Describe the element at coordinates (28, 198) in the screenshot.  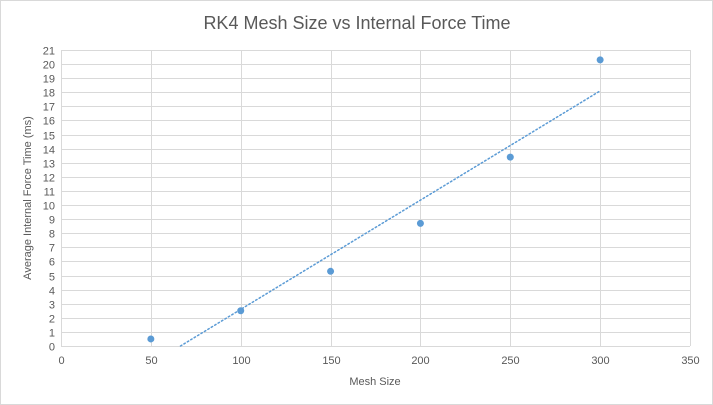
I see `y-axis-title: Average Internal Force Time (ms)` at that location.